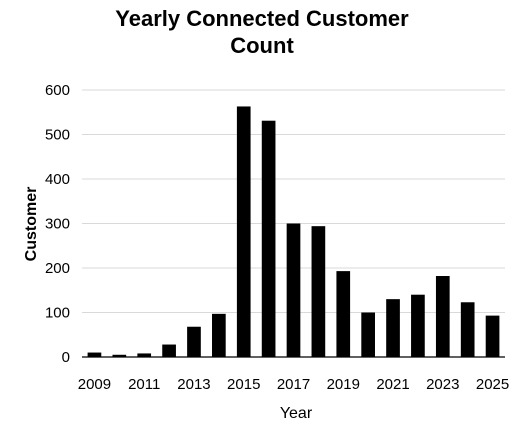 Image resolution: width=527 pixels, height=427 pixels. What do you see at coordinates (296, 413) in the screenshot?
I see `x-axis-label: Year` at bounding box center [296, 413].